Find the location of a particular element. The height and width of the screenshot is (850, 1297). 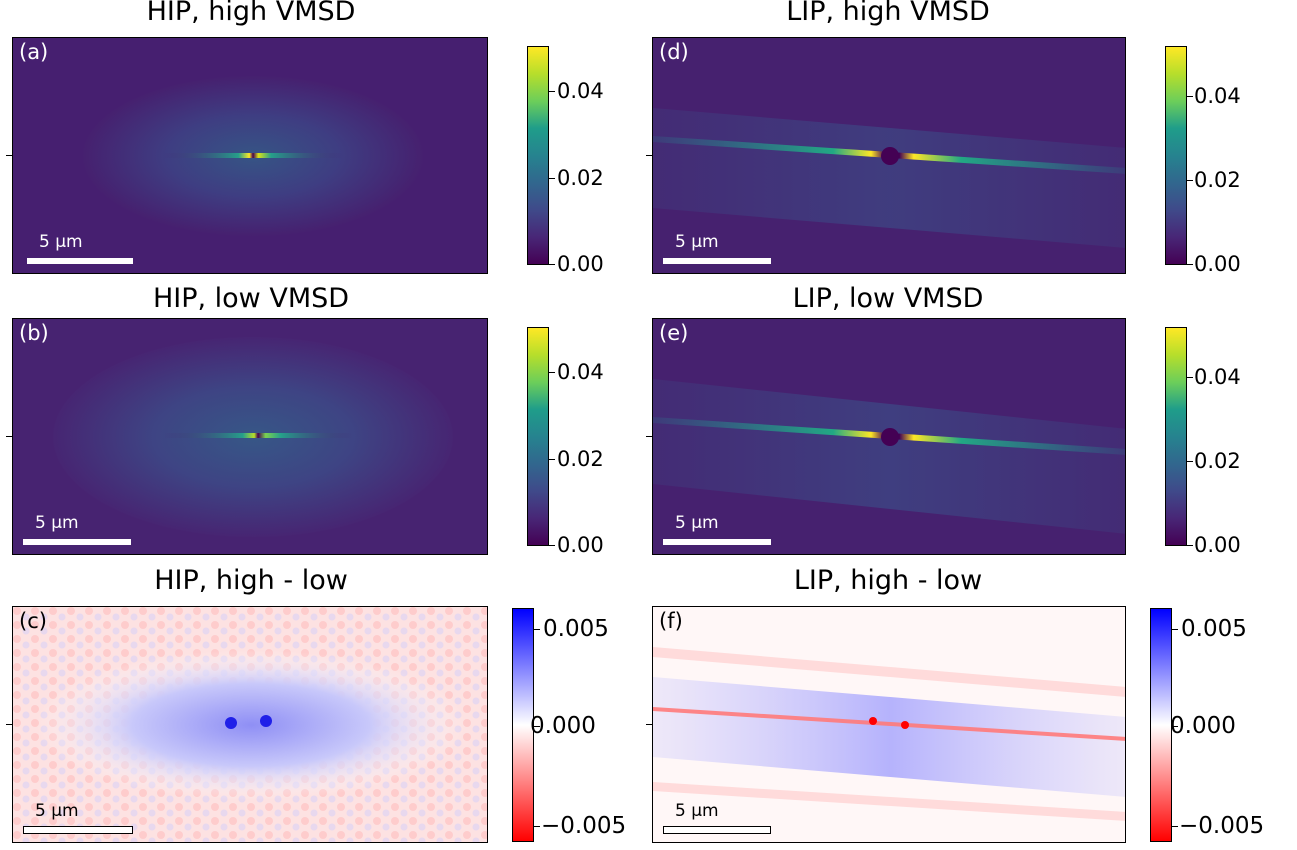

colorbar-b-label-002: 0.02 is located at coordinates (580, 459).